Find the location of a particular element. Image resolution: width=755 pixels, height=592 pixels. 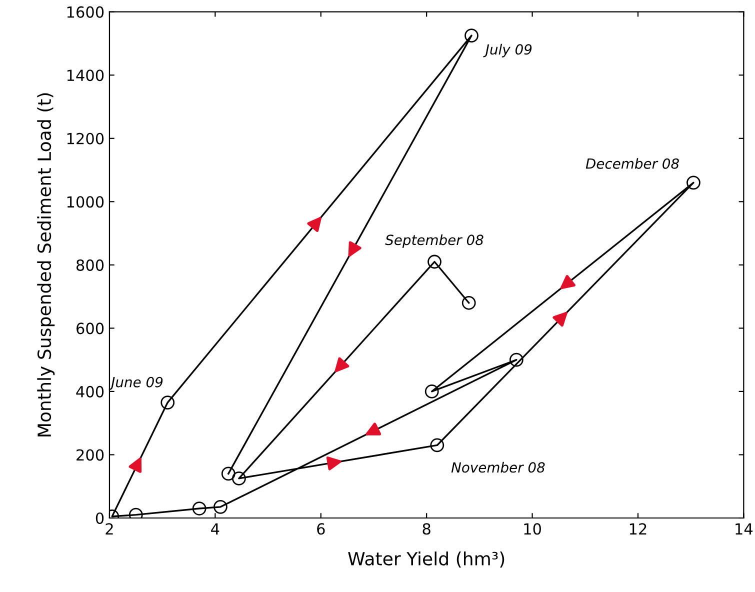

x-tick-label: 2 is located at coordinates (109, 528).